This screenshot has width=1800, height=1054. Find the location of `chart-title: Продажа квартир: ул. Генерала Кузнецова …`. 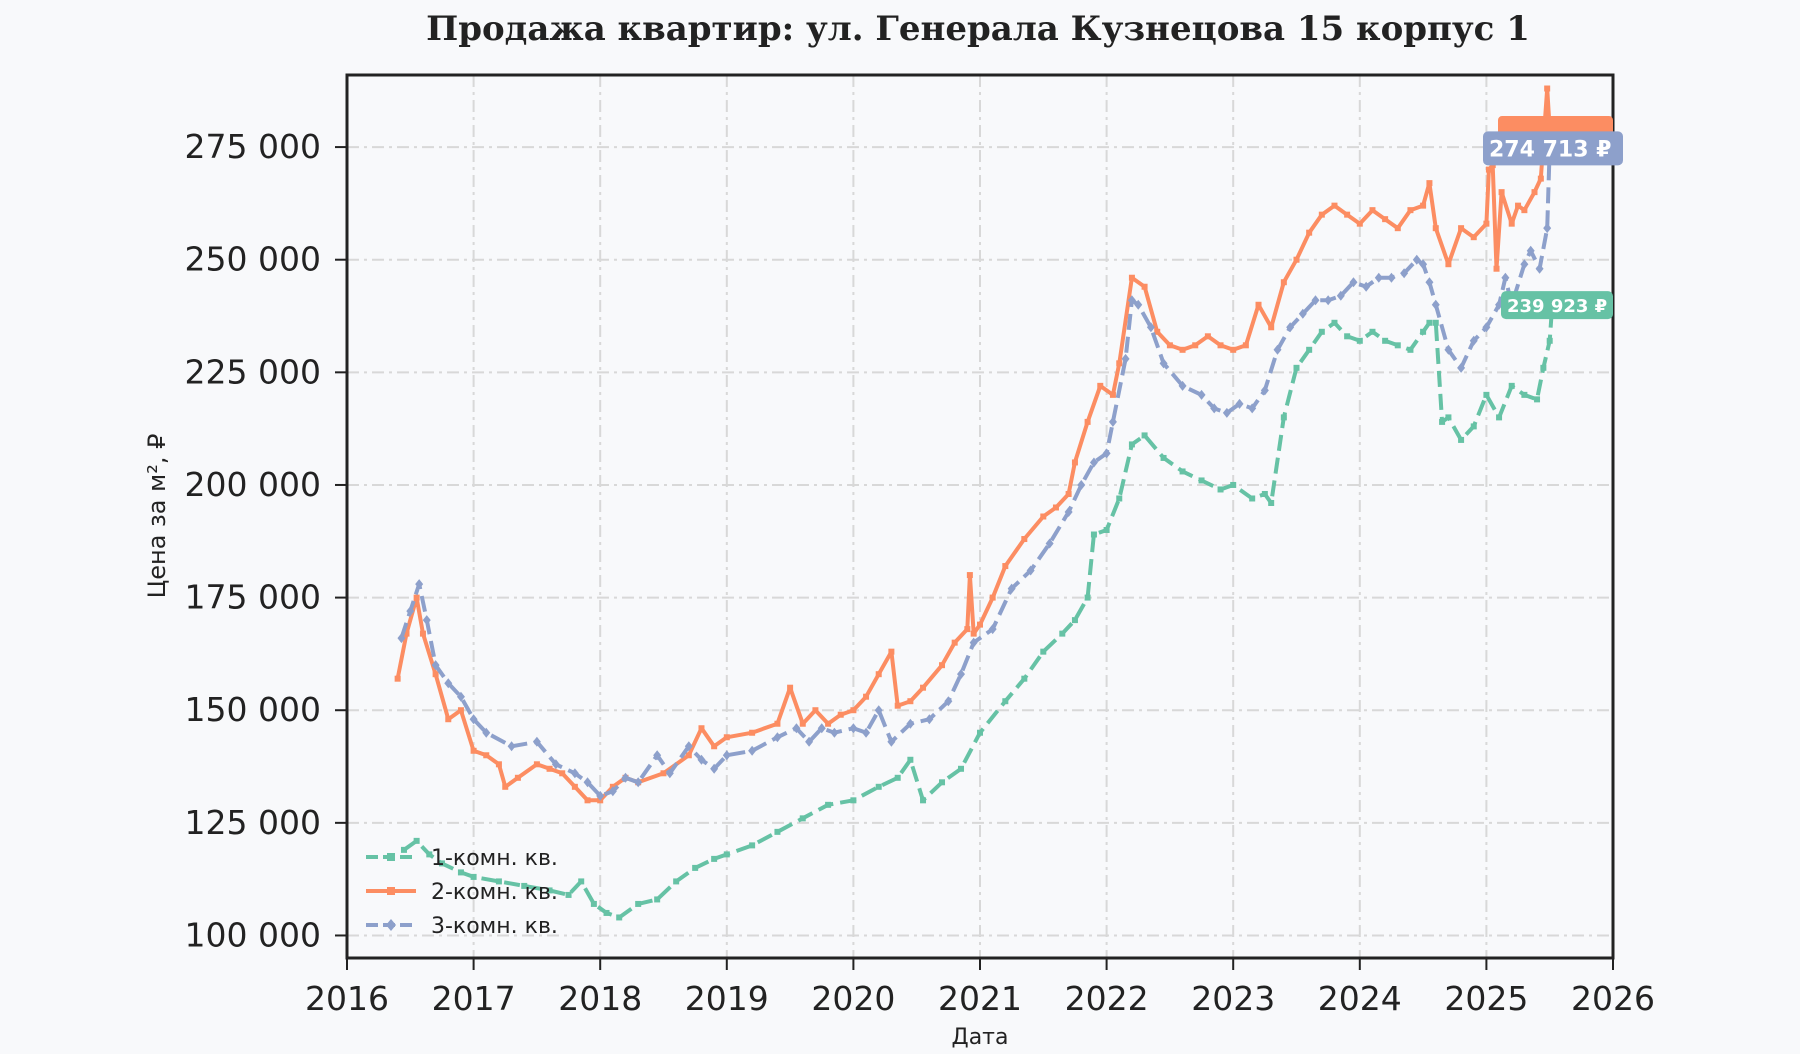

chart-title: Продажа квартир: ул. Генерала Кузнецова … is located at coordinates (978, 29).